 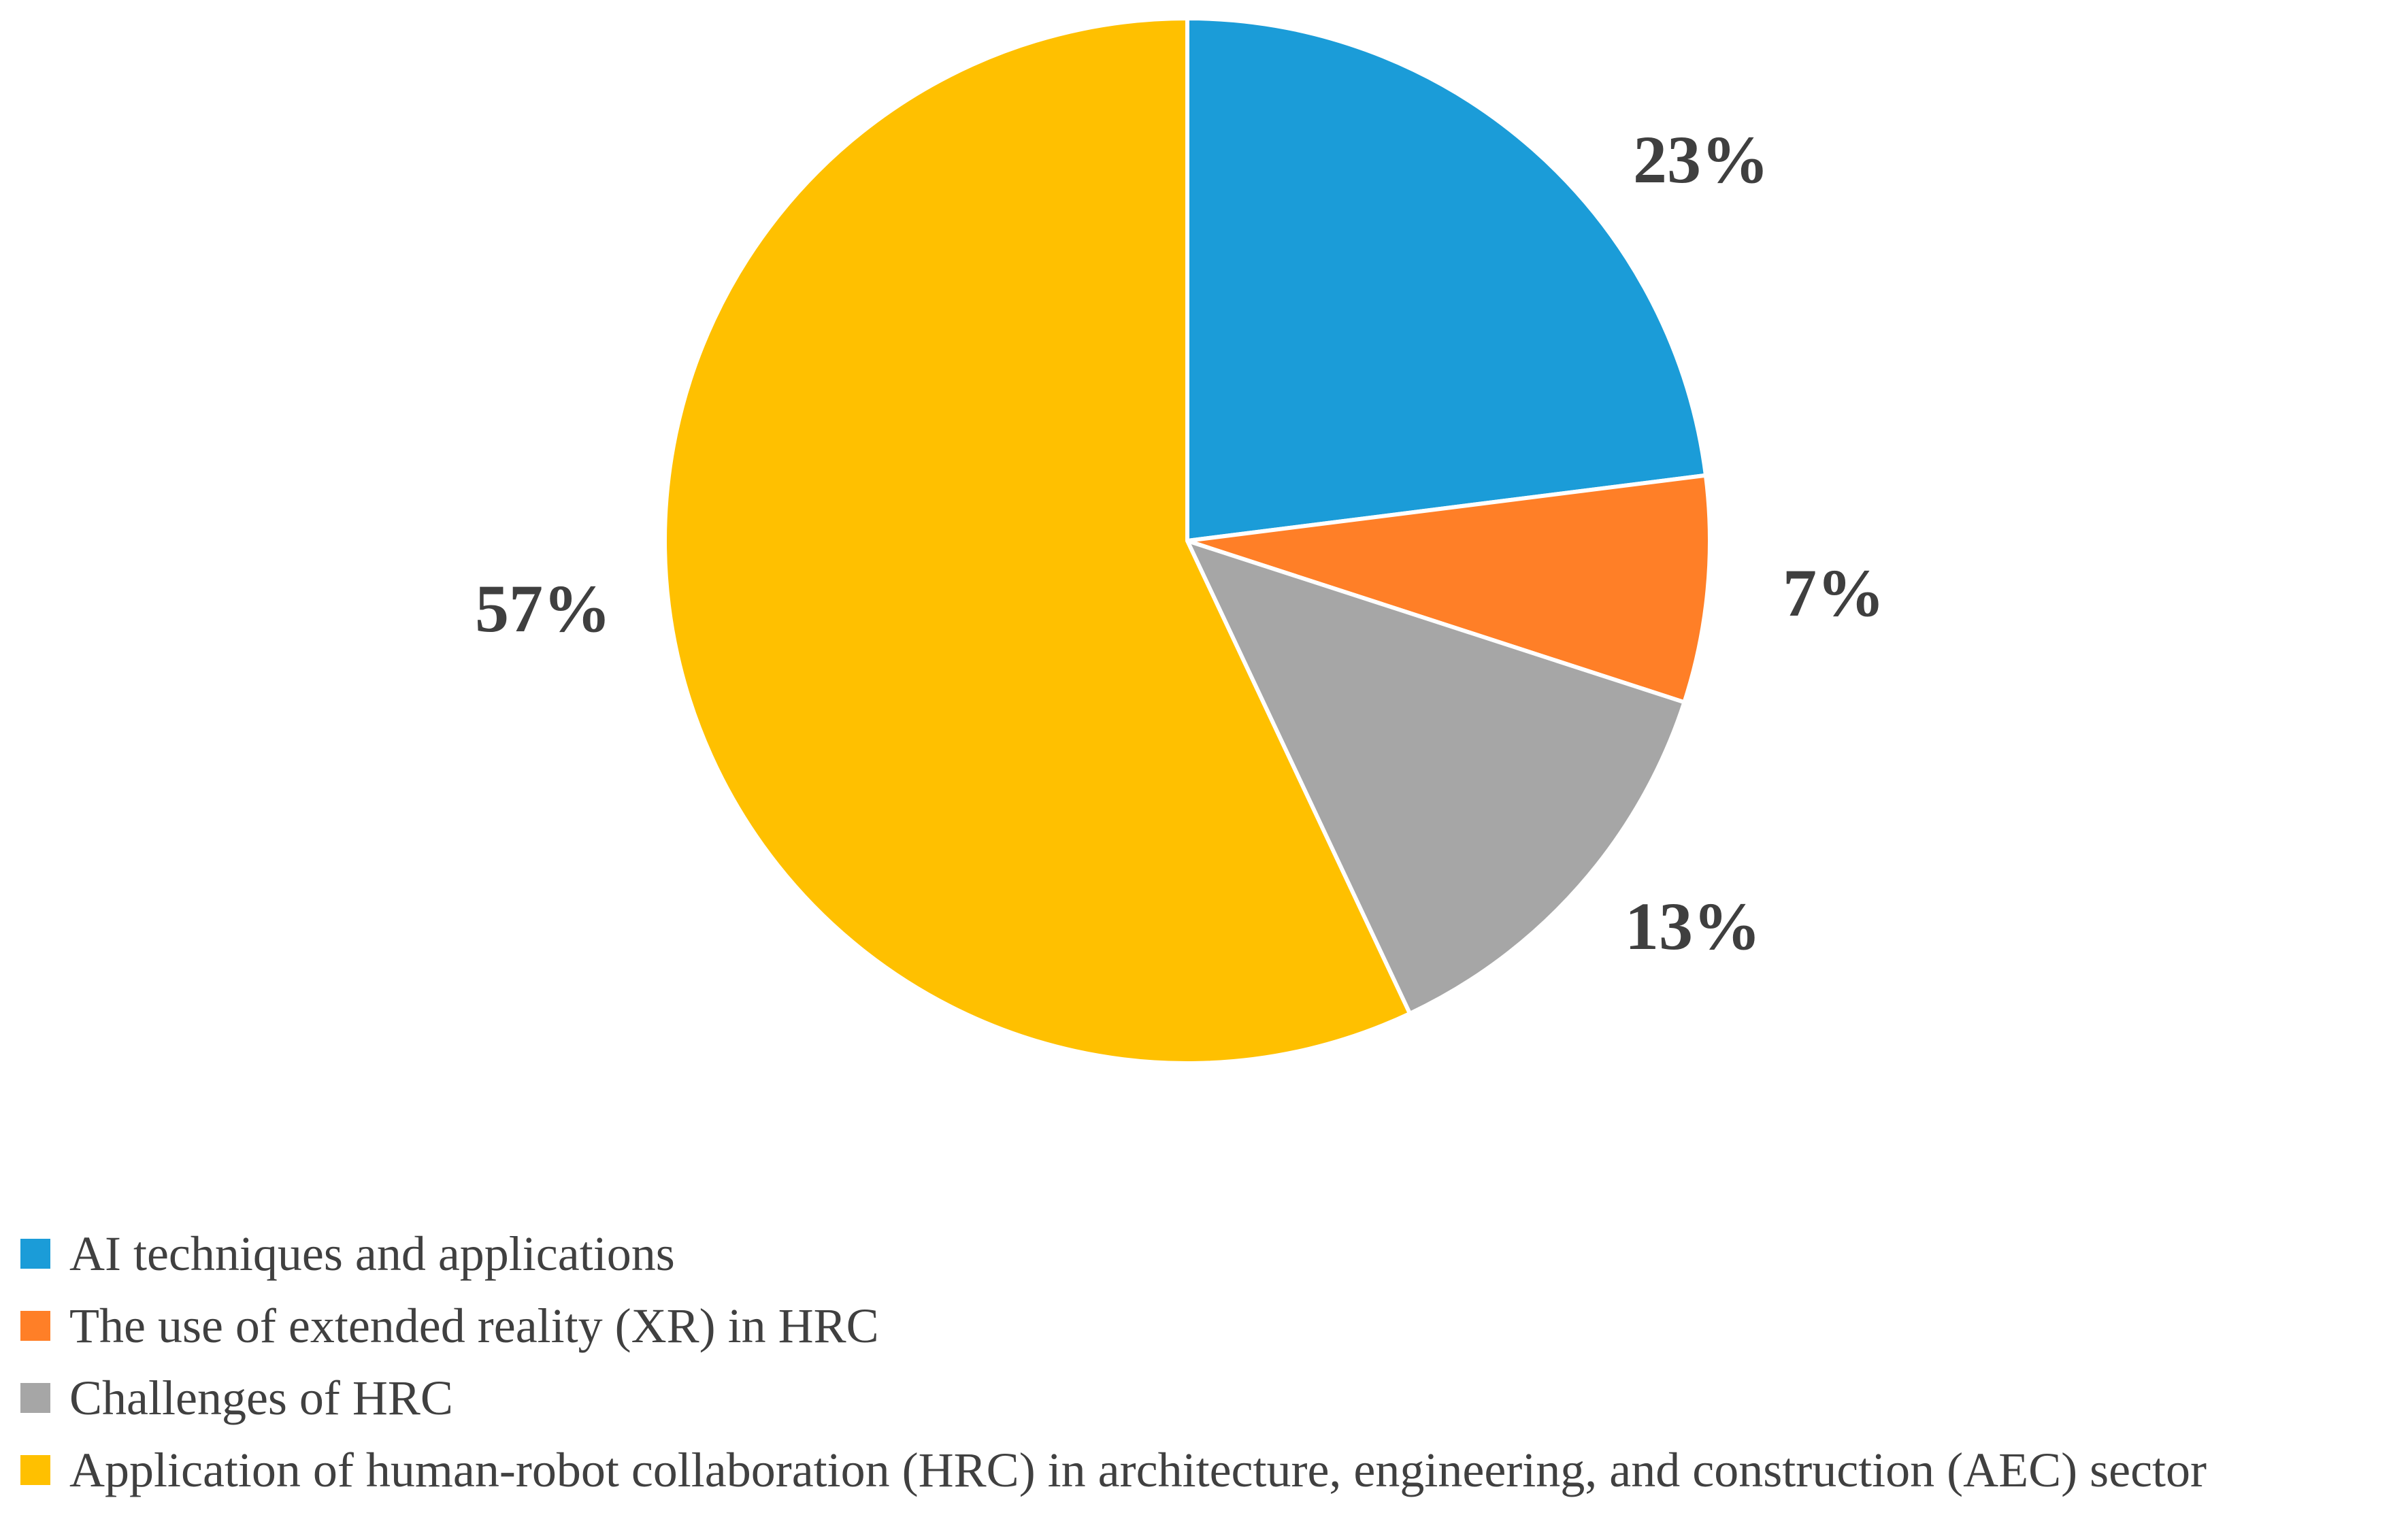 What do you see at coordinates (1693, 926) in the screenshot?
I see `data-label-challenges: 13%` at bounding box center [1693, 926].